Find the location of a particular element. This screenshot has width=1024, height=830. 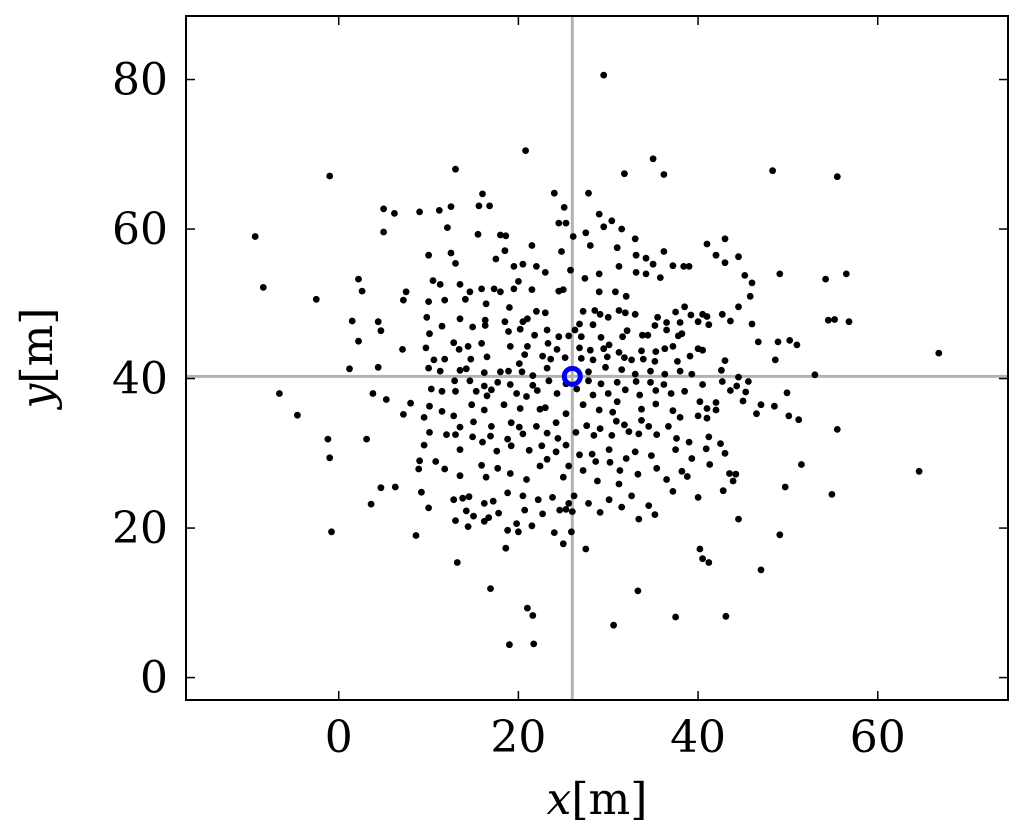

highlight-marker is located at coordinates (572, 376).